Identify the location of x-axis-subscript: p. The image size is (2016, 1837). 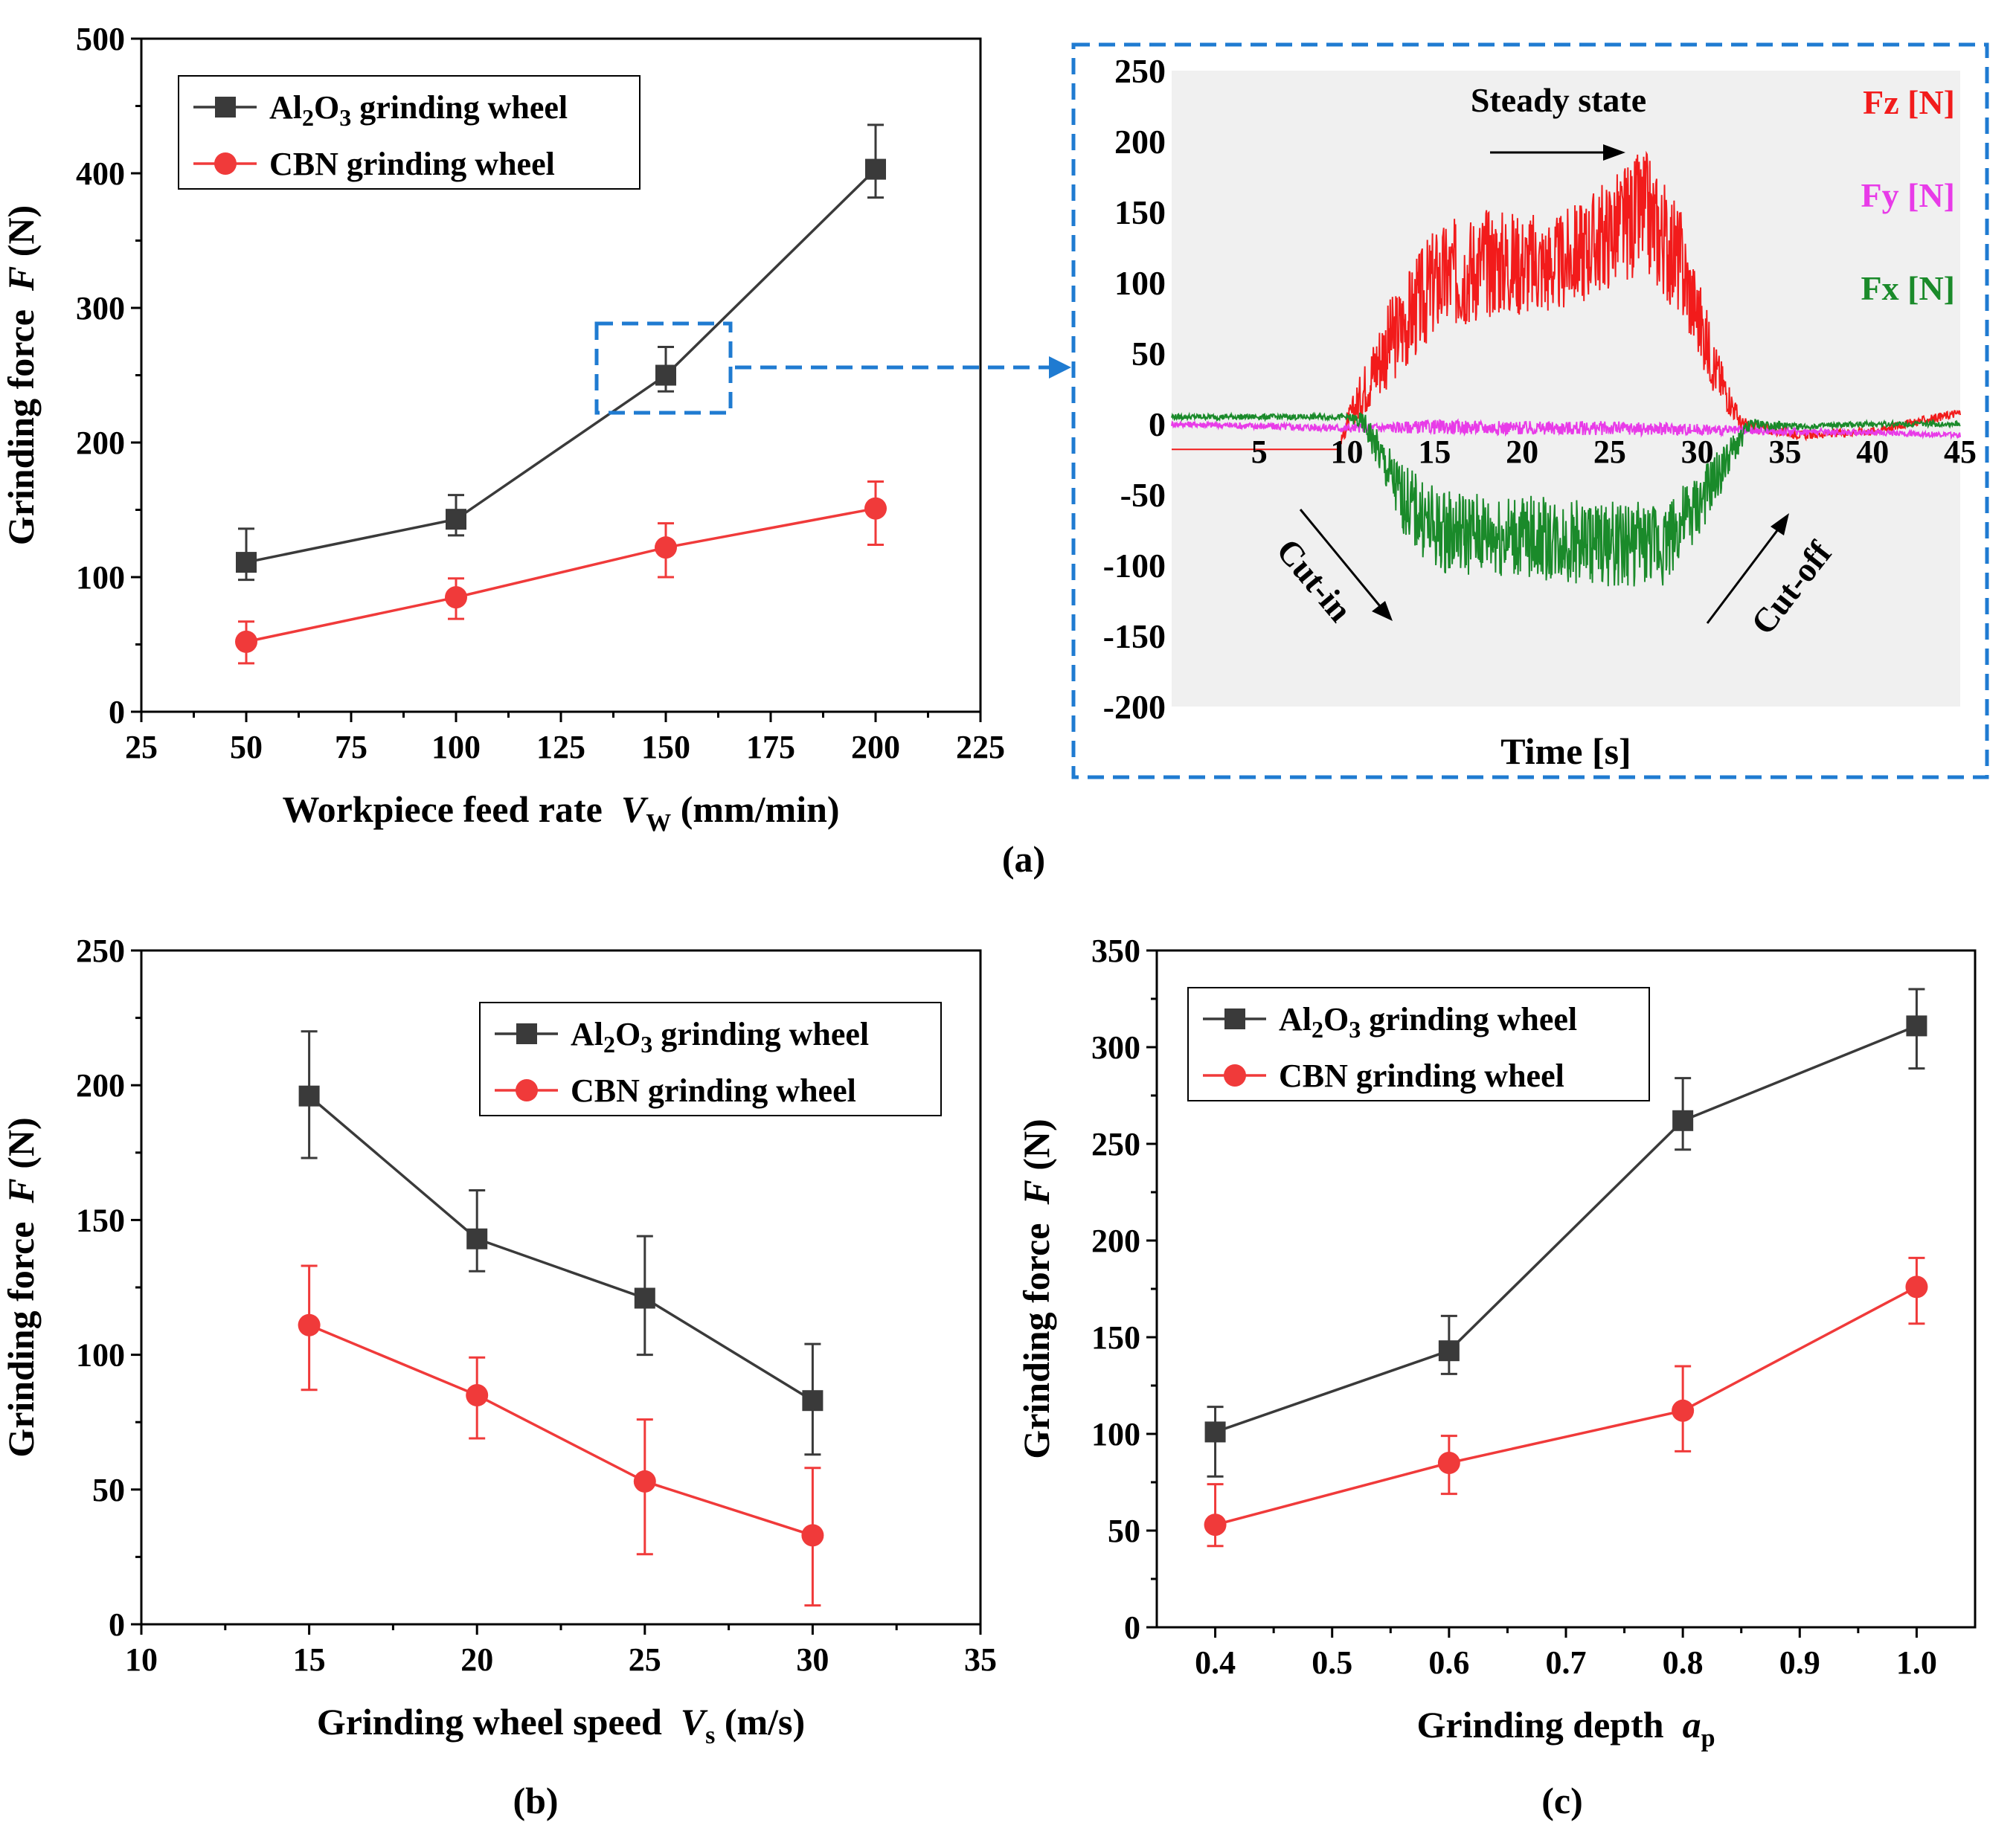
(1708, 1739).